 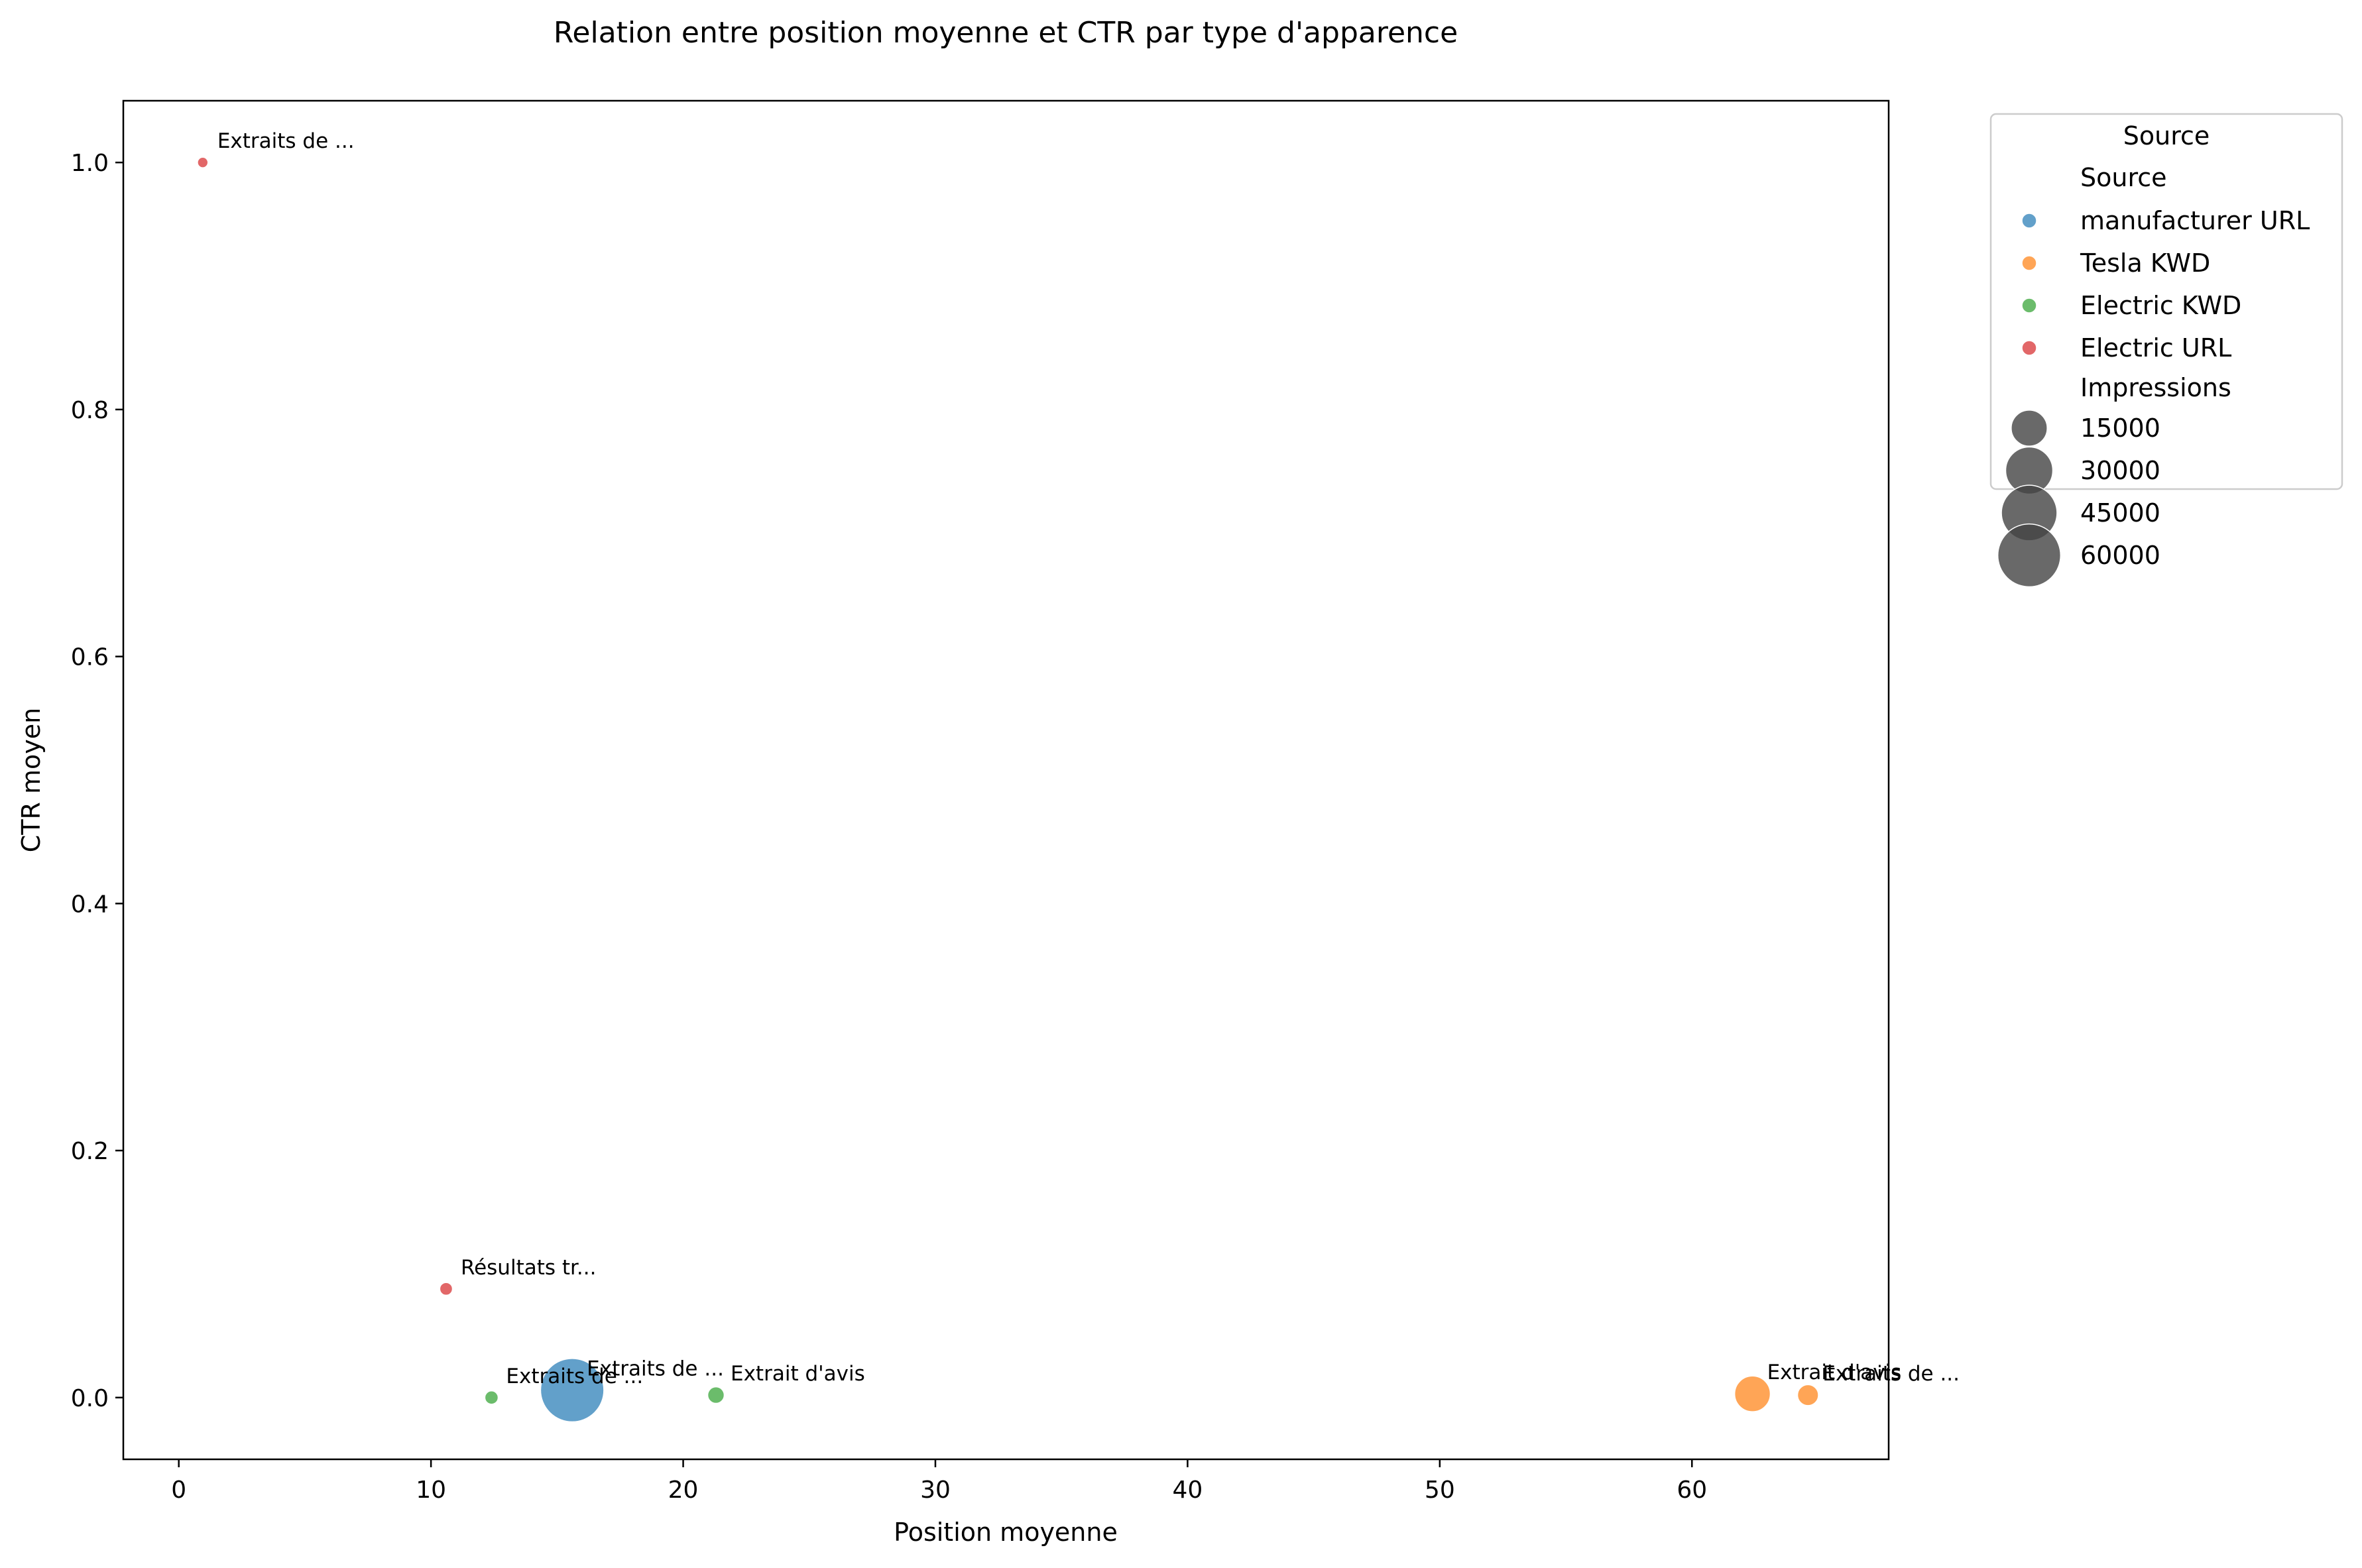 What do you see at coordinates (2120, 429) in the screenshot?
I see `legend-size-label: 15000` at bounding box center [2120, 429].